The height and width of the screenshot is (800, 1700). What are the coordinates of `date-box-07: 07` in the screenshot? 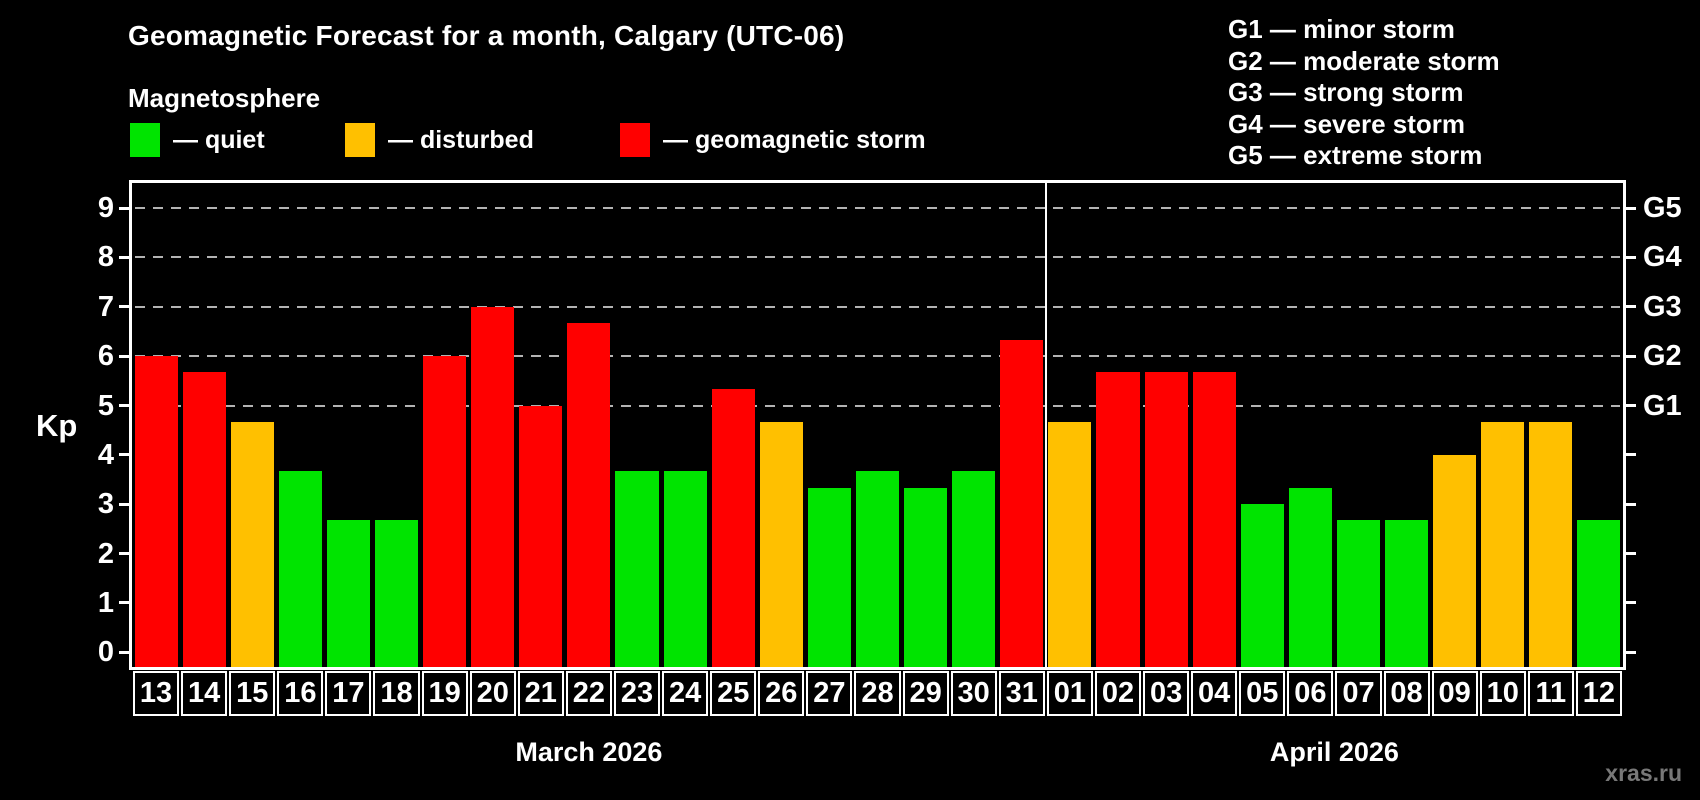 It's located at (1358, 693).